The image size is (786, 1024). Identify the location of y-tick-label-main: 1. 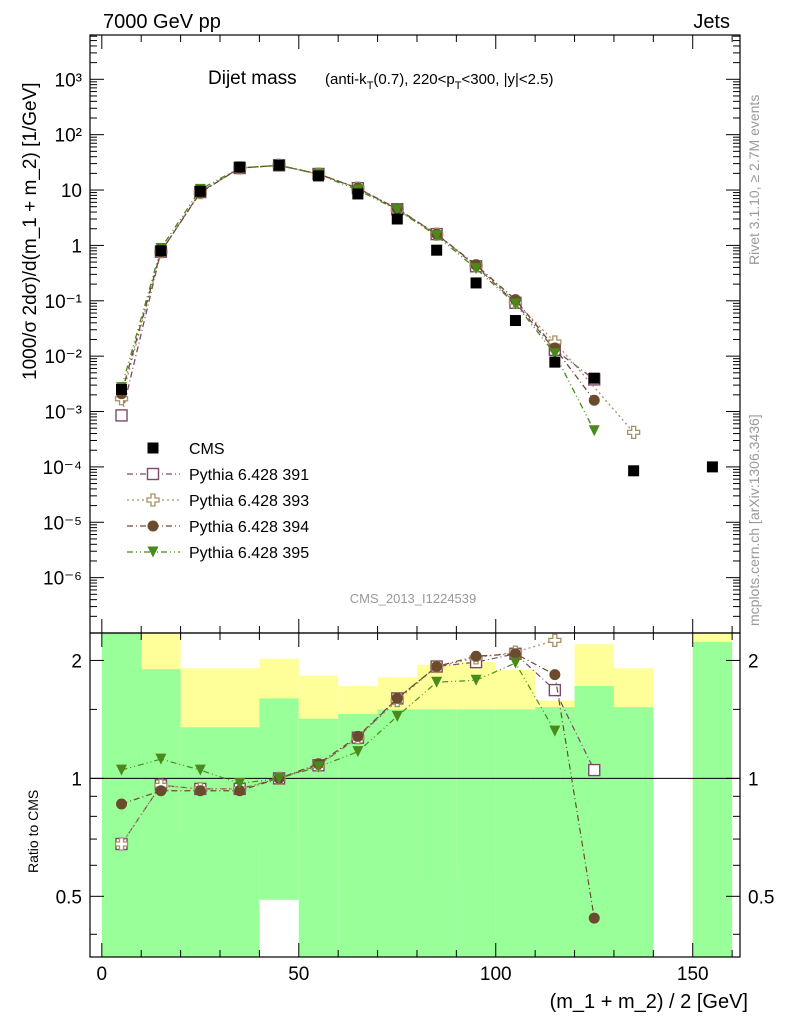
(76, 246).